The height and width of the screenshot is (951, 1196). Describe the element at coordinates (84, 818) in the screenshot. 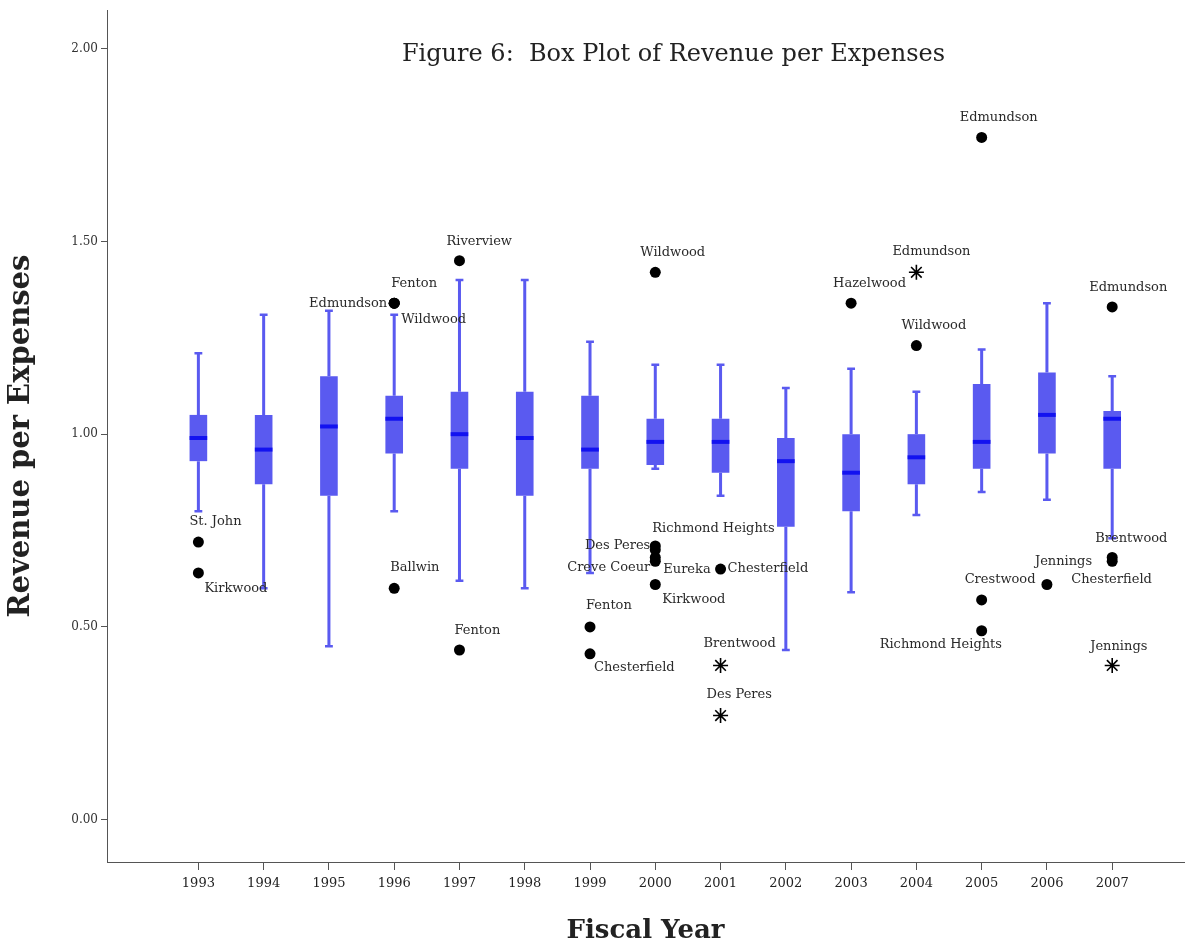

I see `y-tick-label: 0.00` at that location.